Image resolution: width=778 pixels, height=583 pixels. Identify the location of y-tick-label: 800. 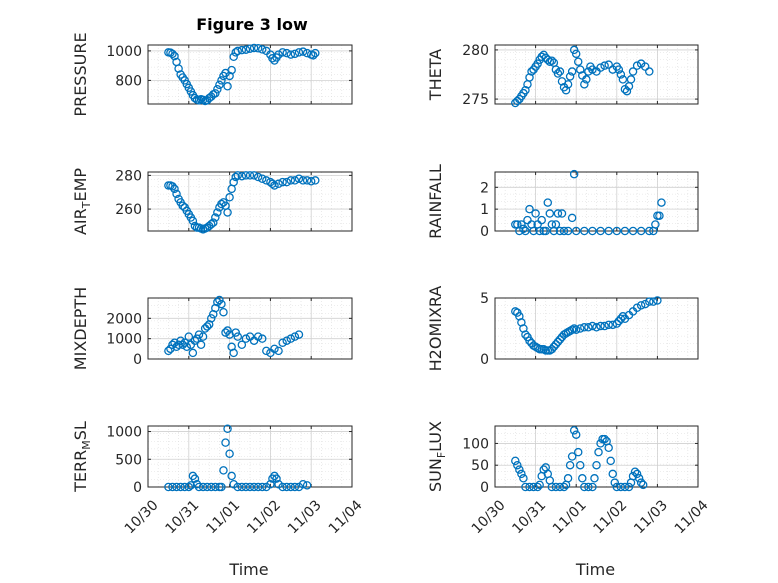
(128, 81).